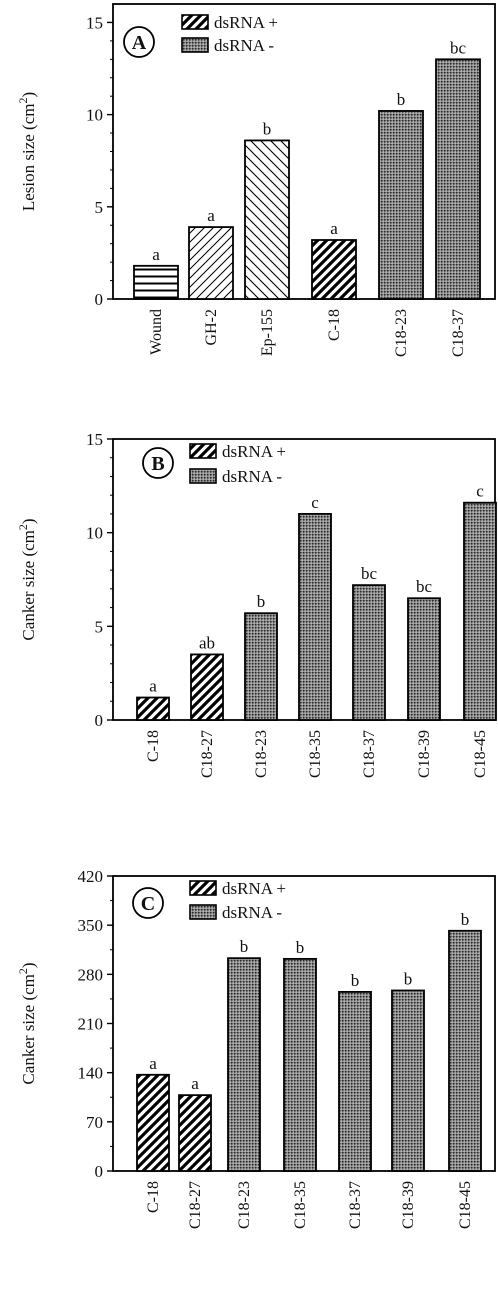  Describe the element at coordinates (91, 1024) in the screenshot. I see `y-tick-label: 210` at that location.